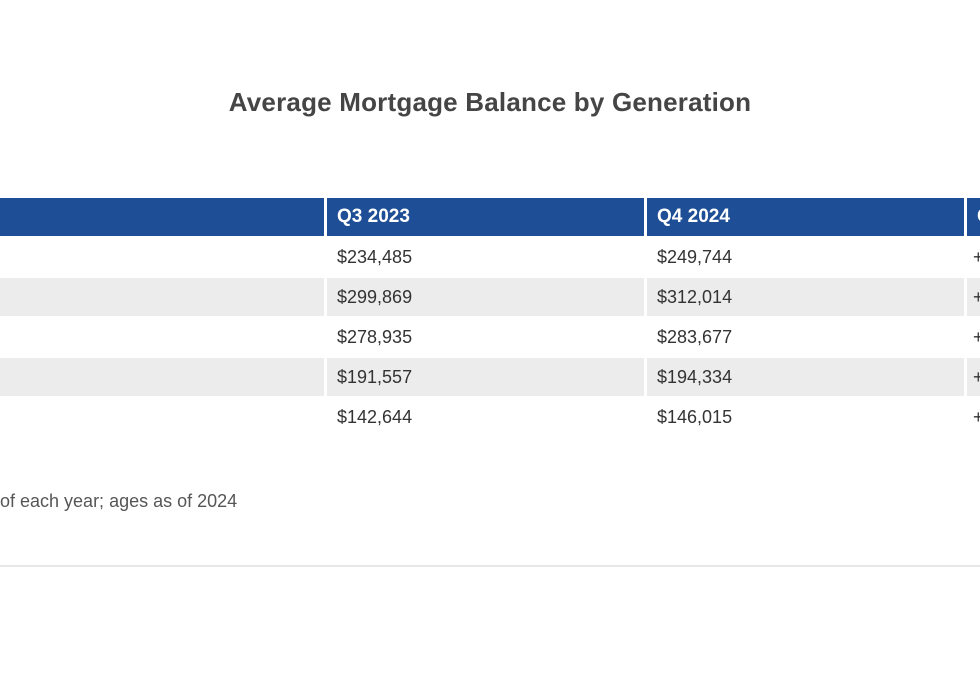  Describe the element at coordinates (162, 218) in the screenshot. I see `header-cell-generation` at that location.